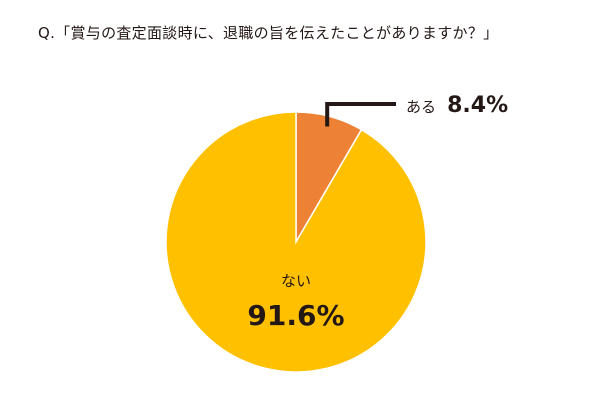  Describe the element at coordinates (268, 33) in the screenshot. I see `chart-title: Q.「賞与の査定面談時に、退職の旨を伝えたことがありますか？」` at that location.